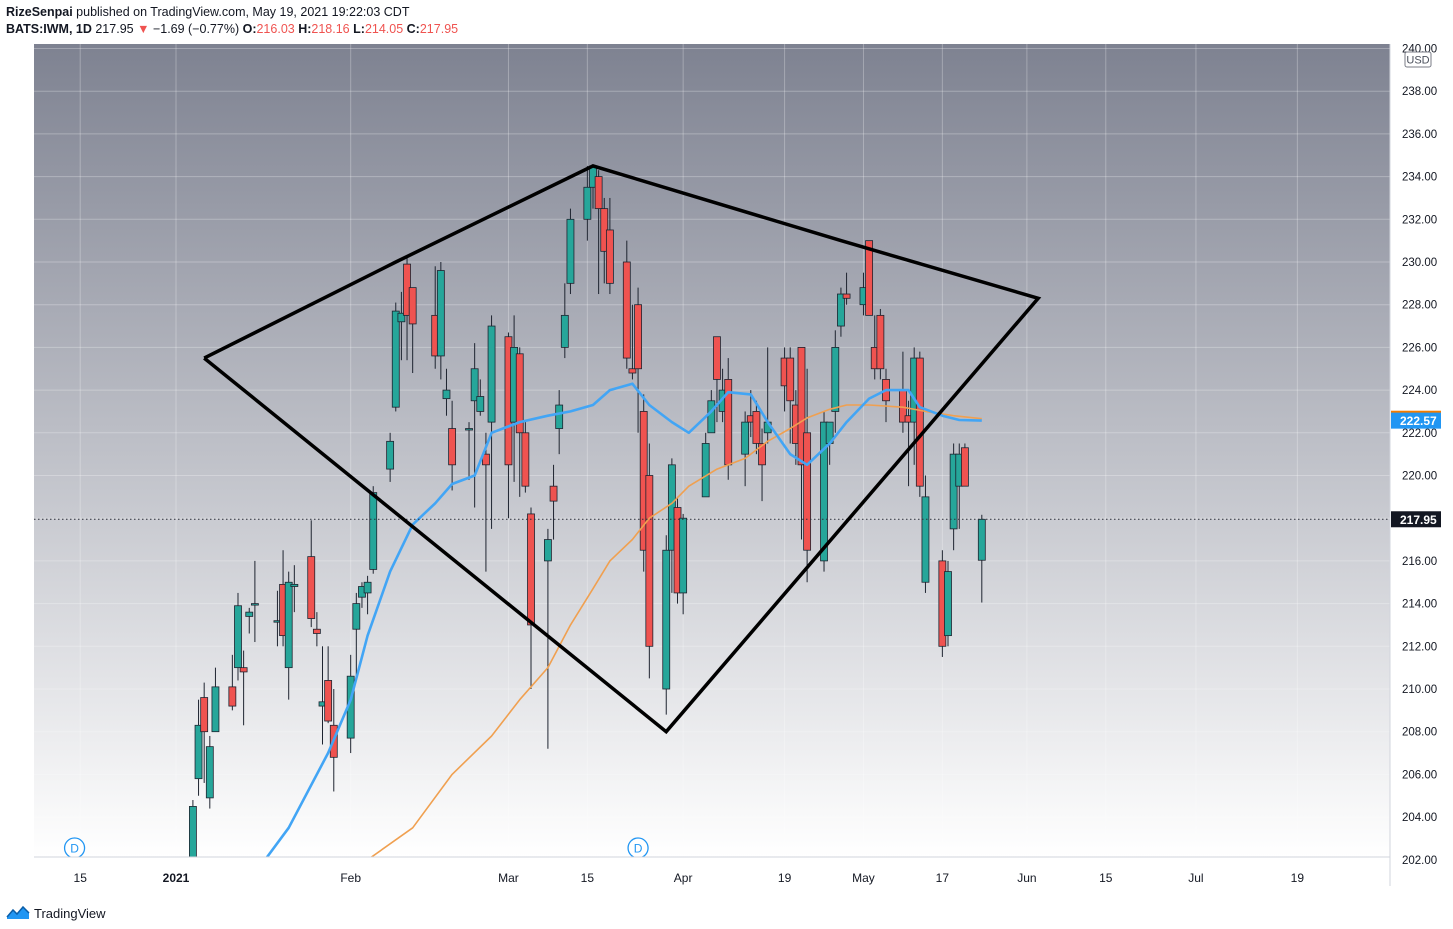 This screenshot has width=1453, height=929. I want to click on price-tick-label: 236.00, so click(1419, 135).